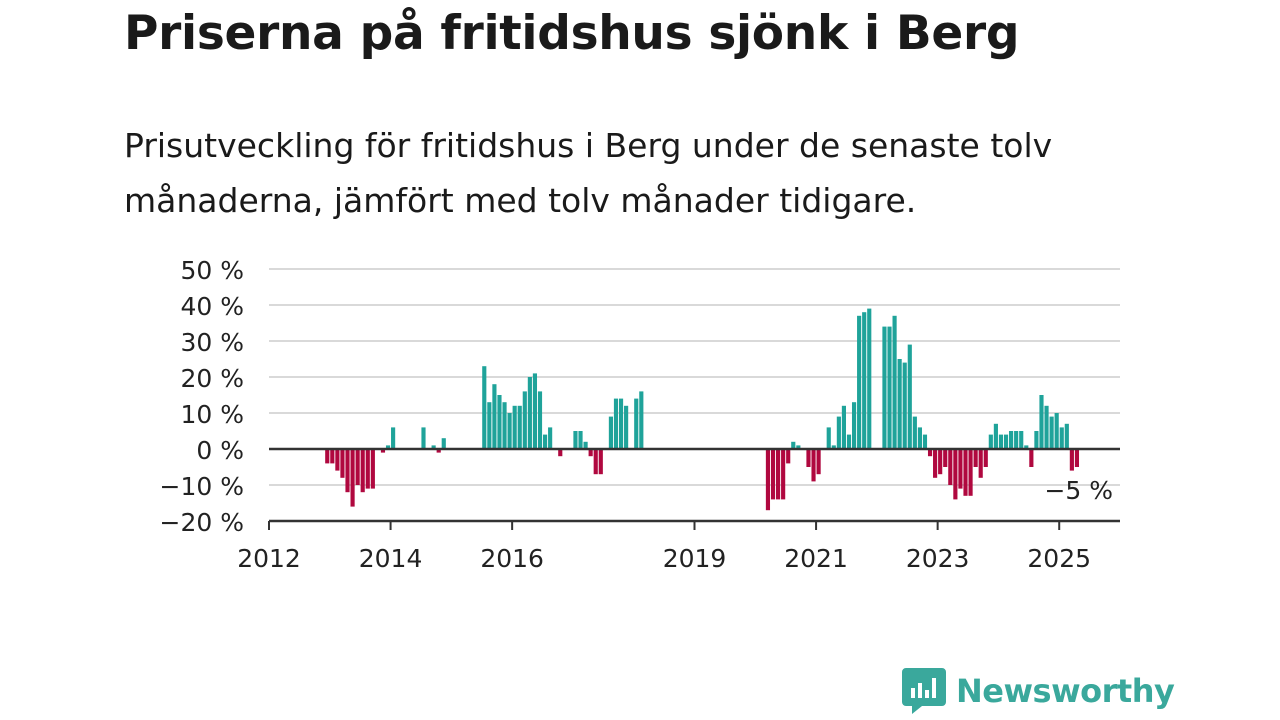 The height and width of the screenshot is (720, 1280). Describe the element at coordinates (694, 488) in the screenshot. I see `axes` at that location.